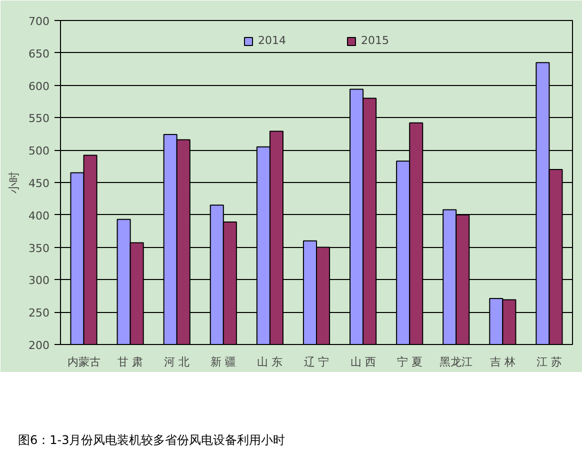  I want to click on x-tick-label: 江 苏, so click(549, 362).